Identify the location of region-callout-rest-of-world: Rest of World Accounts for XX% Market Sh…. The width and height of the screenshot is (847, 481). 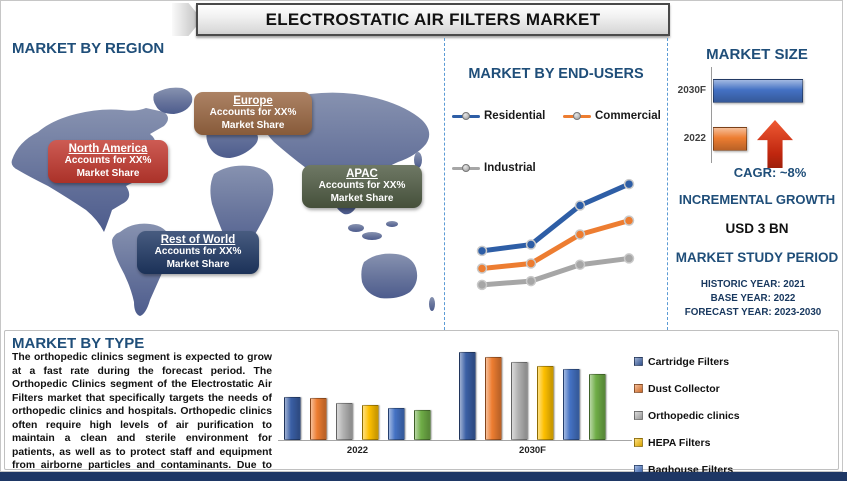
(198, 252).